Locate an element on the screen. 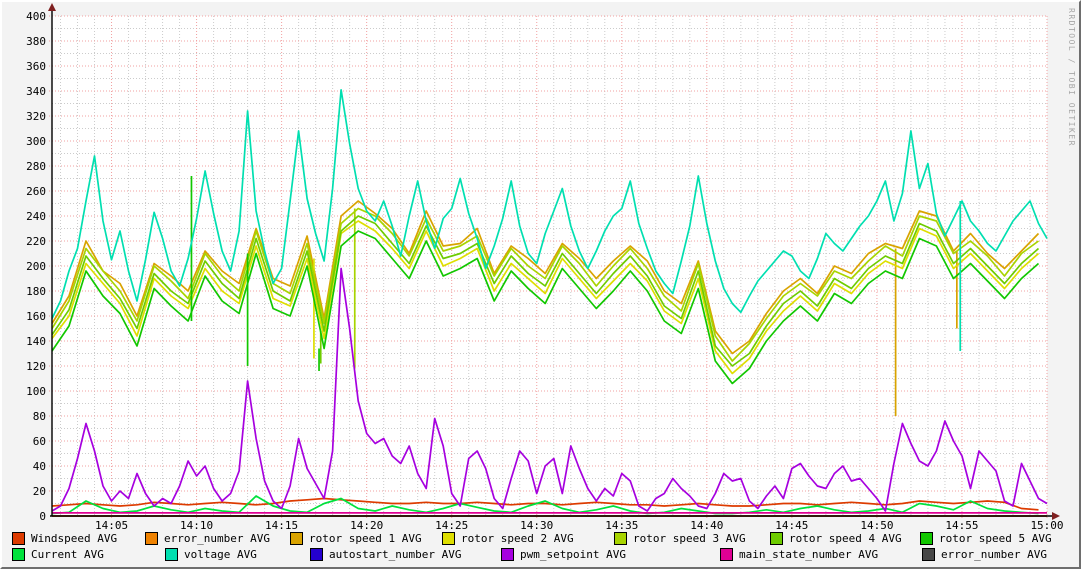 The width and height of the screenshot is (1081, 569). legend-item: rotor speed 4 AVG is located at coordinates (836, 538).